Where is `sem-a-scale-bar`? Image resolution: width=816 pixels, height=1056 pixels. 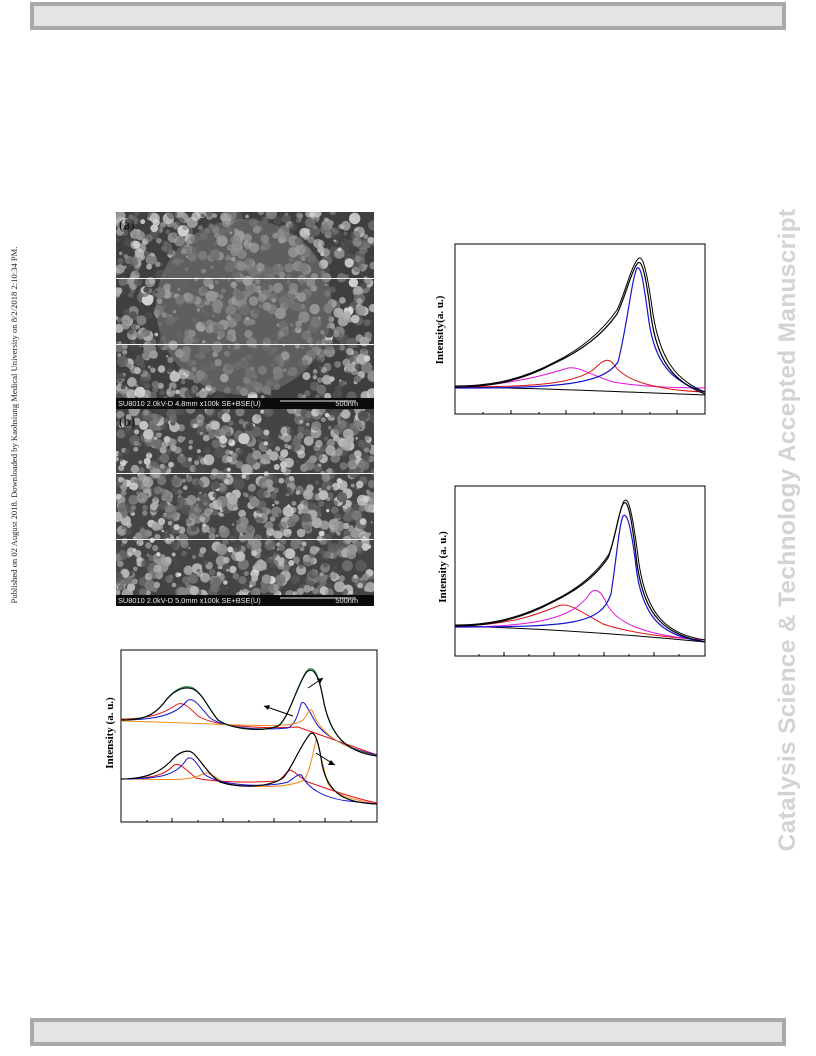 sem-a-scale-bar is located at coordinates (318, 401).